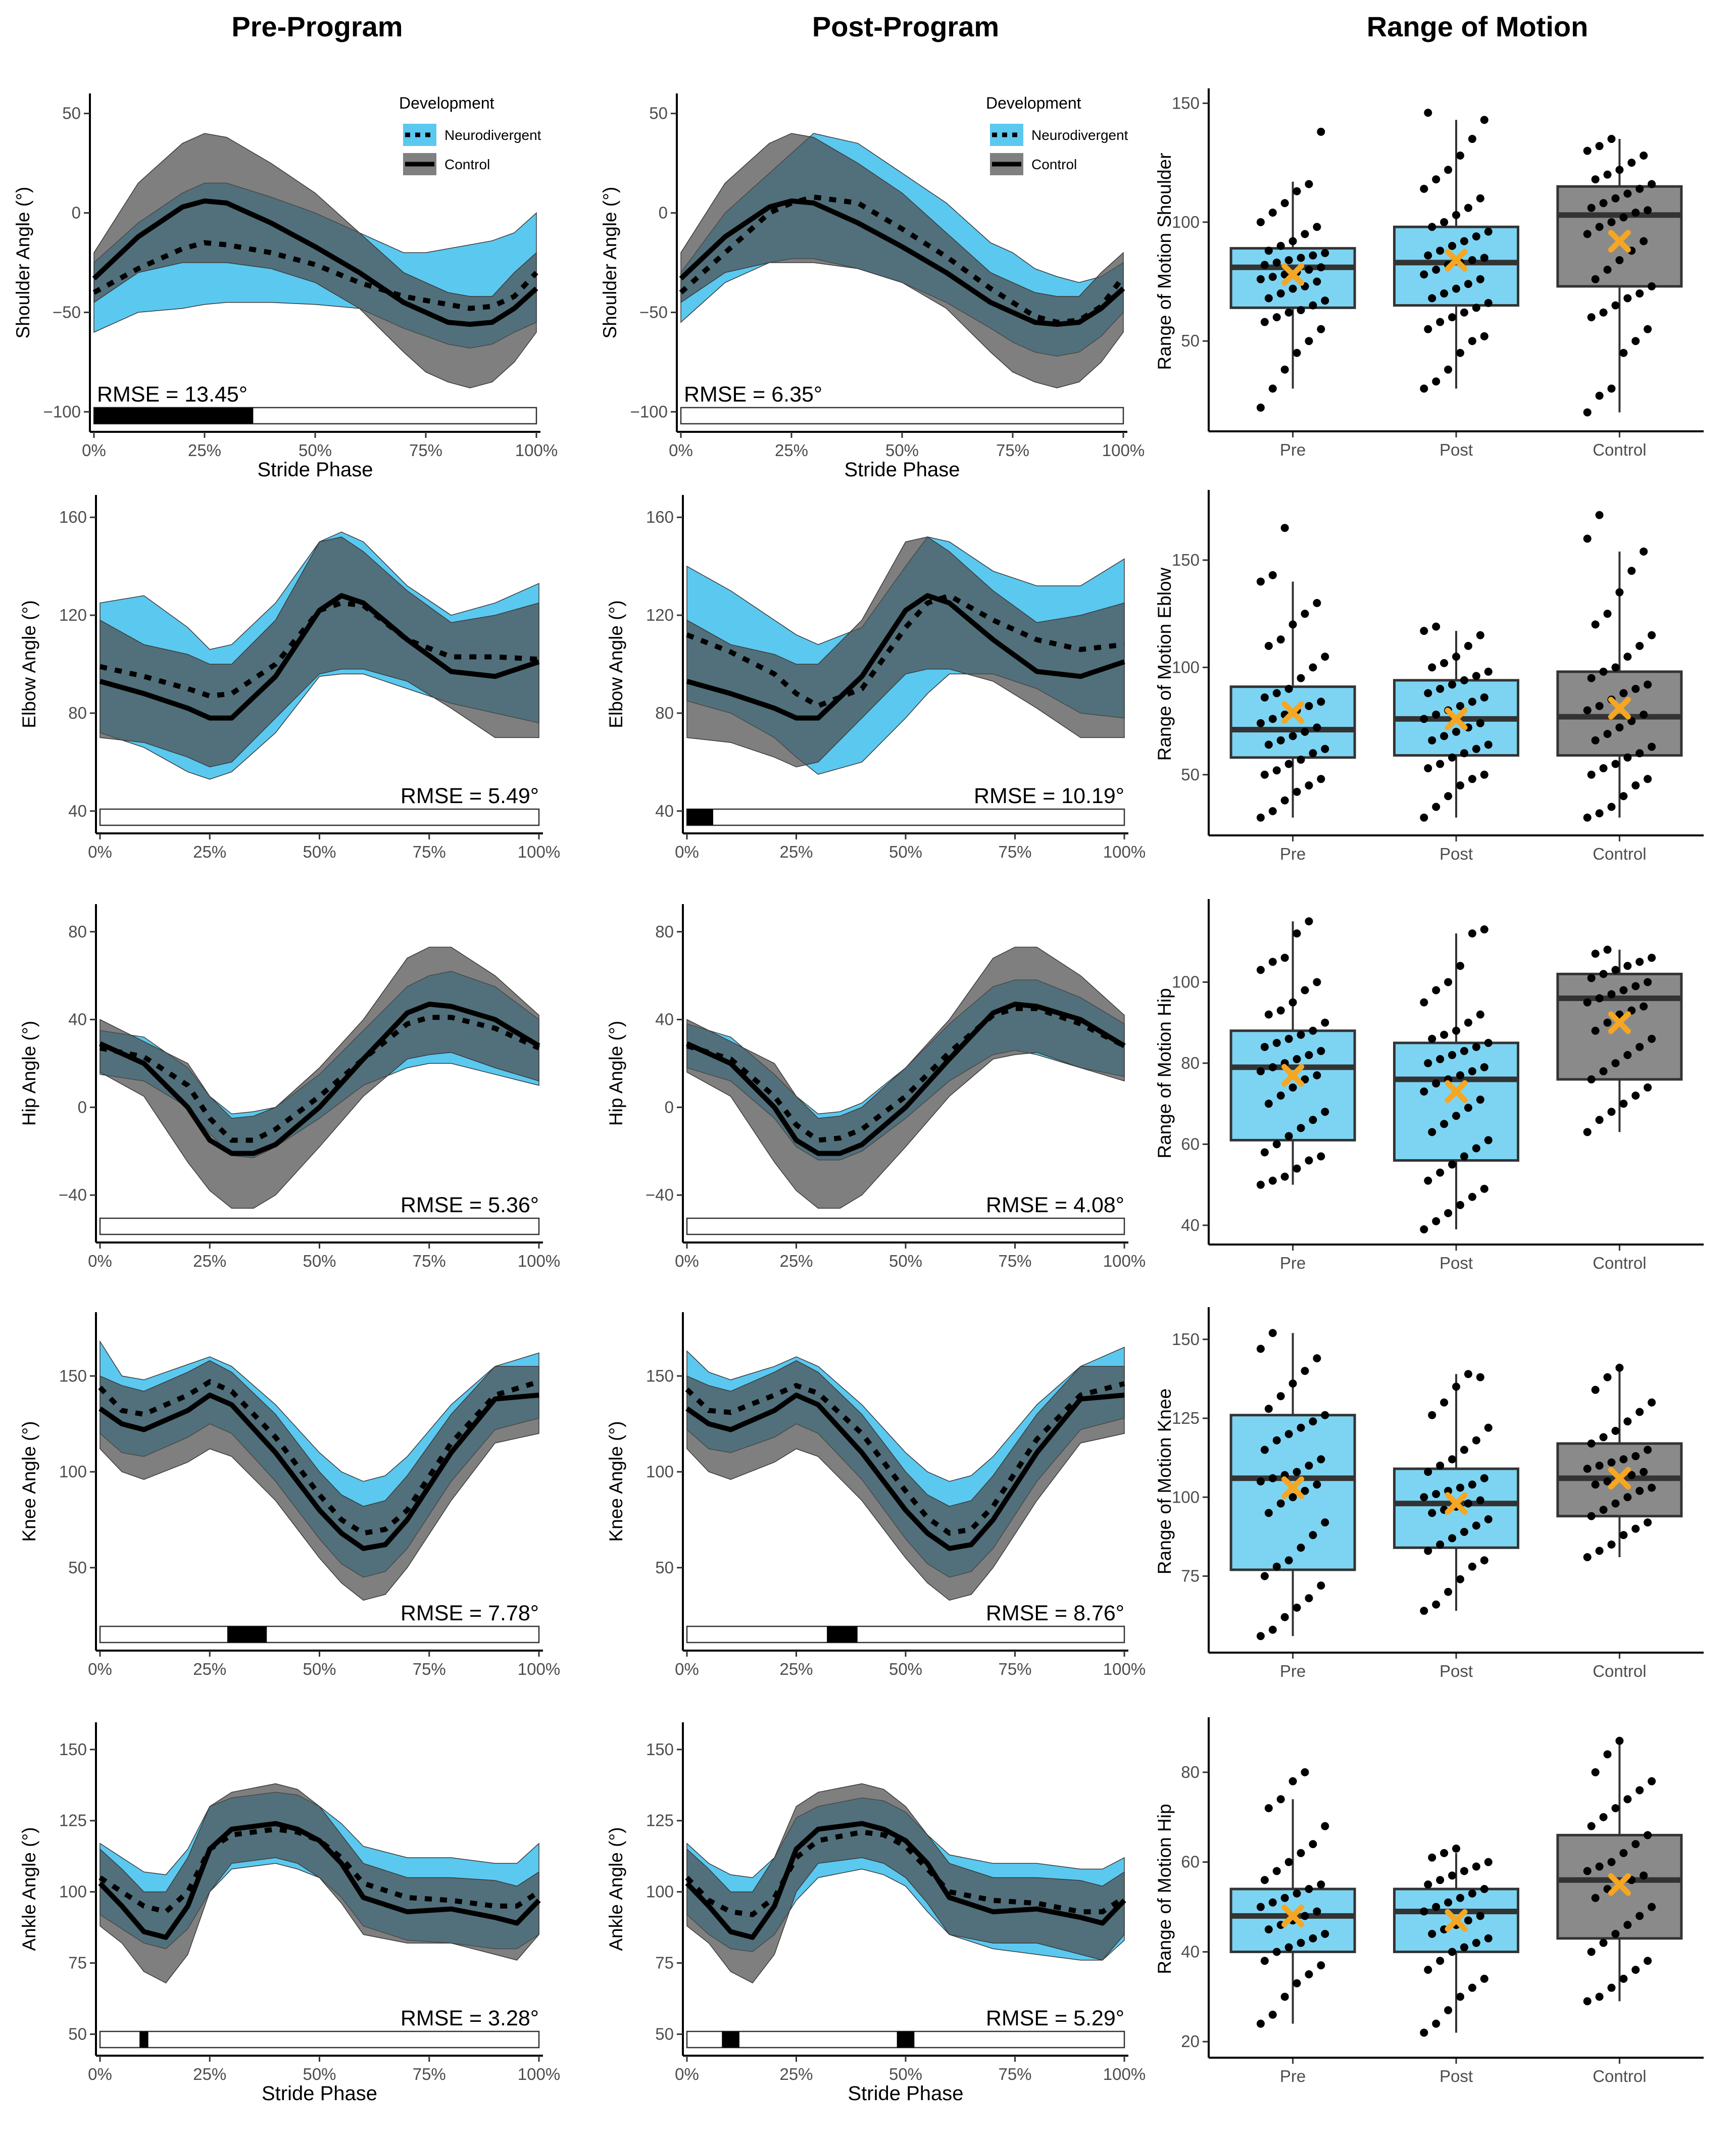  What do you see at coordinates (905, 1634) in the screenshot?
I see `significance-bar` at bounding box center [905, 1634].